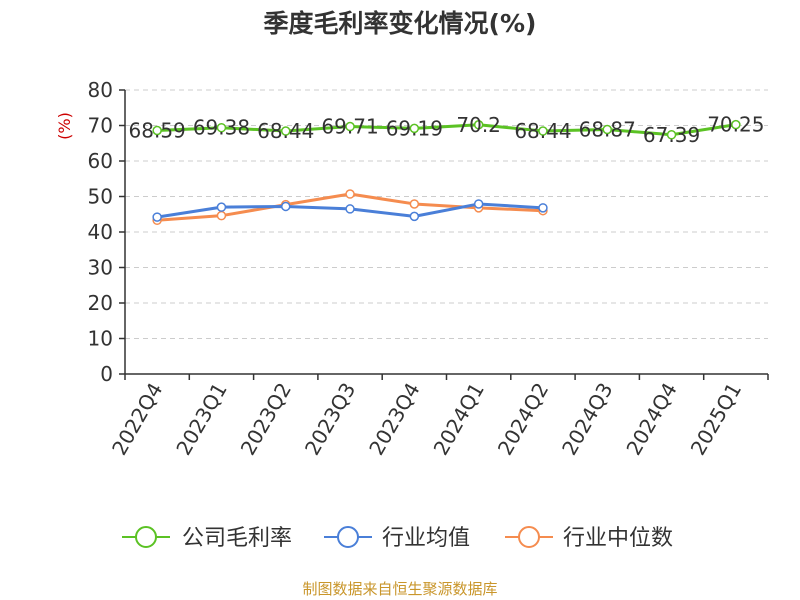  I want to click on legend-label: 公司毛利率, so click(237, 538).